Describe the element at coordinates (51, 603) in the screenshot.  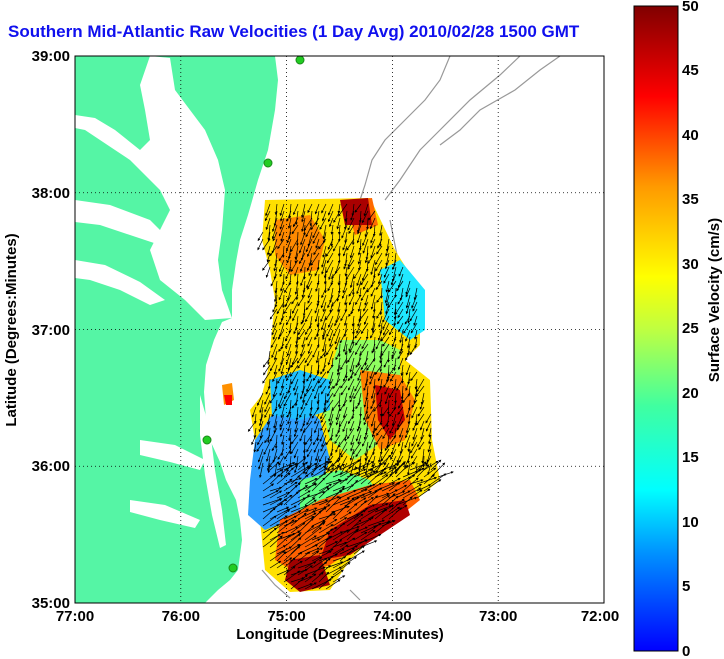
I see `y-tick-label: 35:00` at that location.